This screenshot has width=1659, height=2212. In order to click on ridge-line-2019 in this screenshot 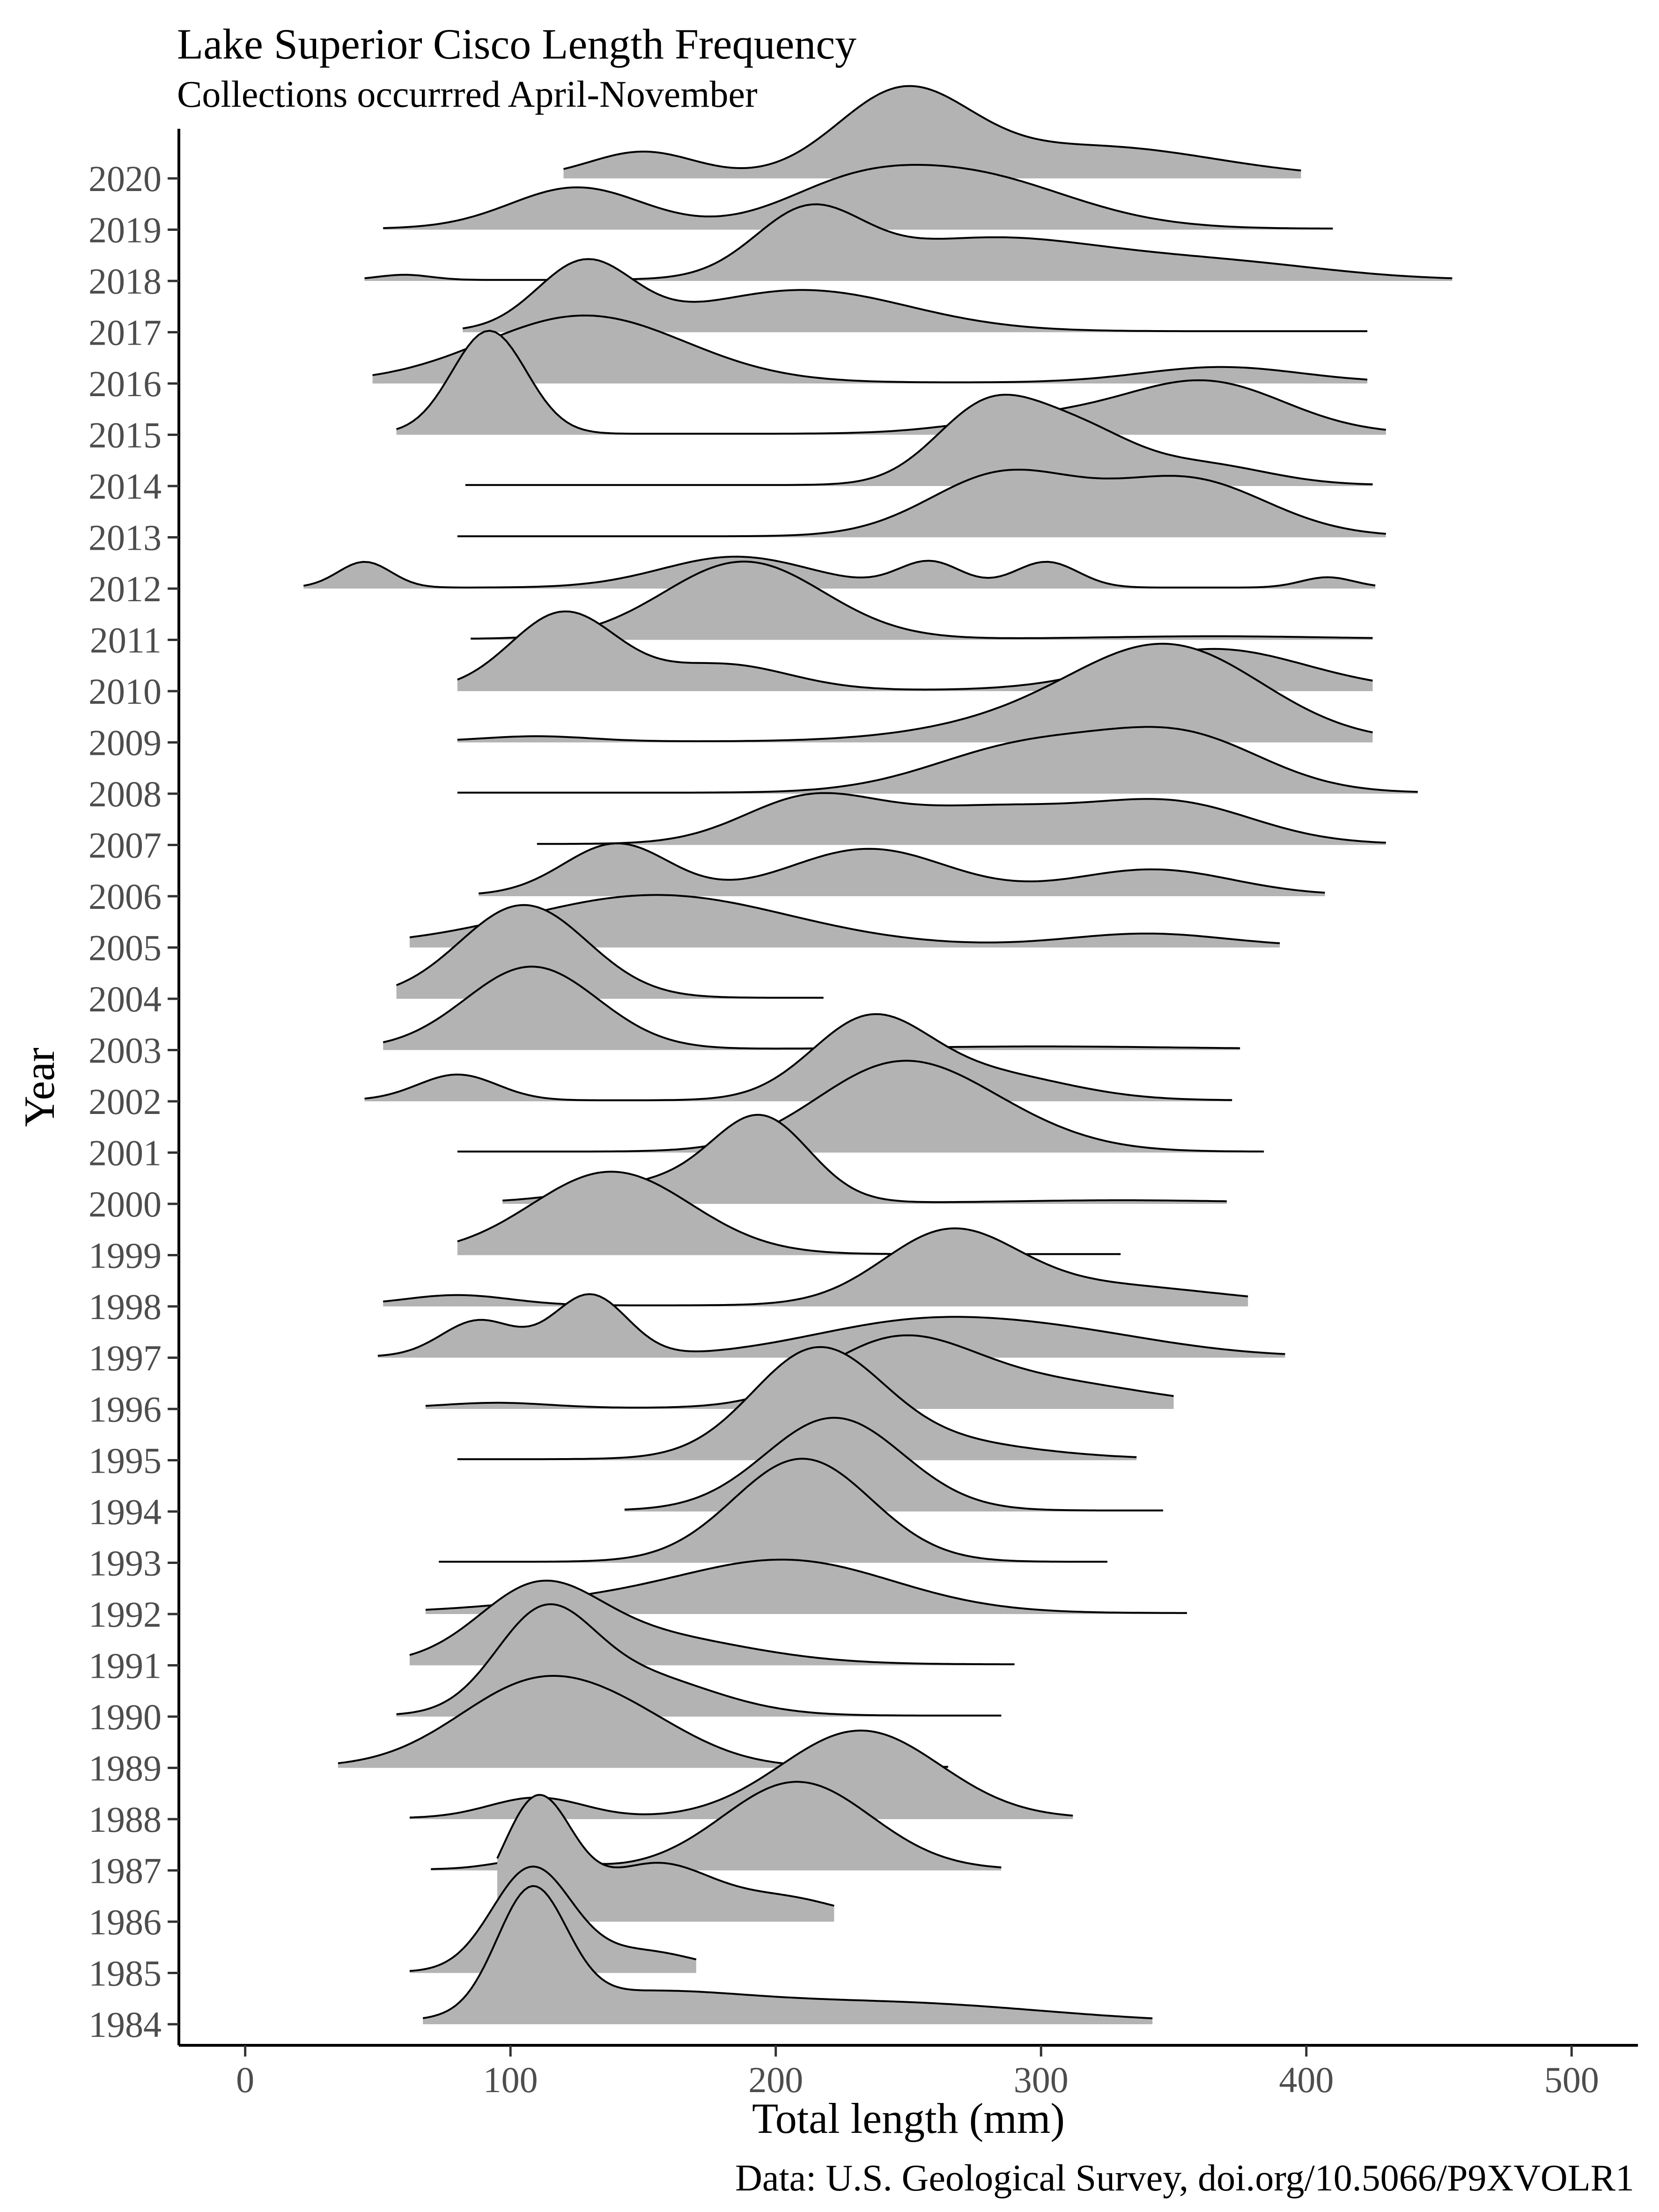, I will do `click(858, 197)`.